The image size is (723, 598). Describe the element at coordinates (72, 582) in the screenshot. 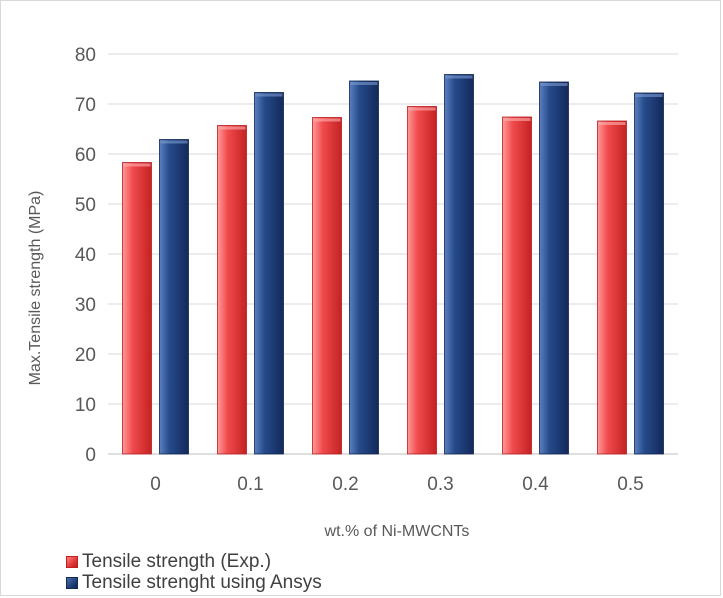

I see `legend-swatch-ansys` at that location.